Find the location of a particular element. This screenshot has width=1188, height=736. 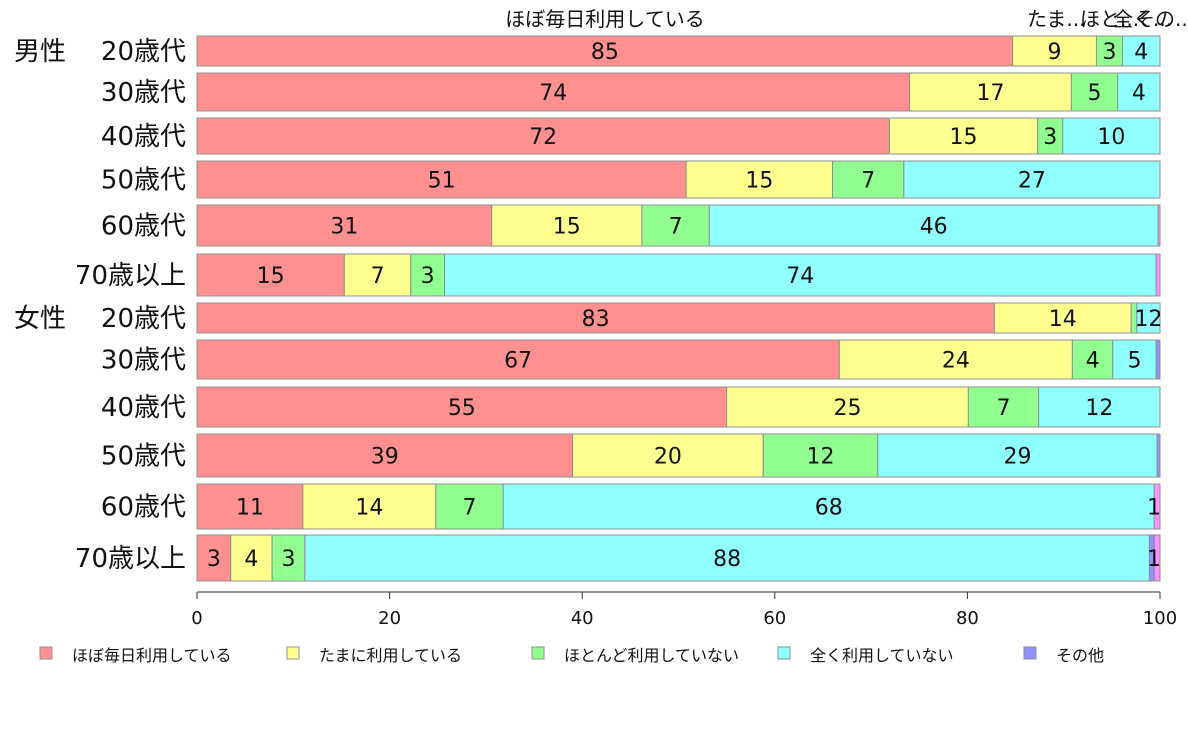

row-label: 60歳代 is located at coordinates (143, 508).